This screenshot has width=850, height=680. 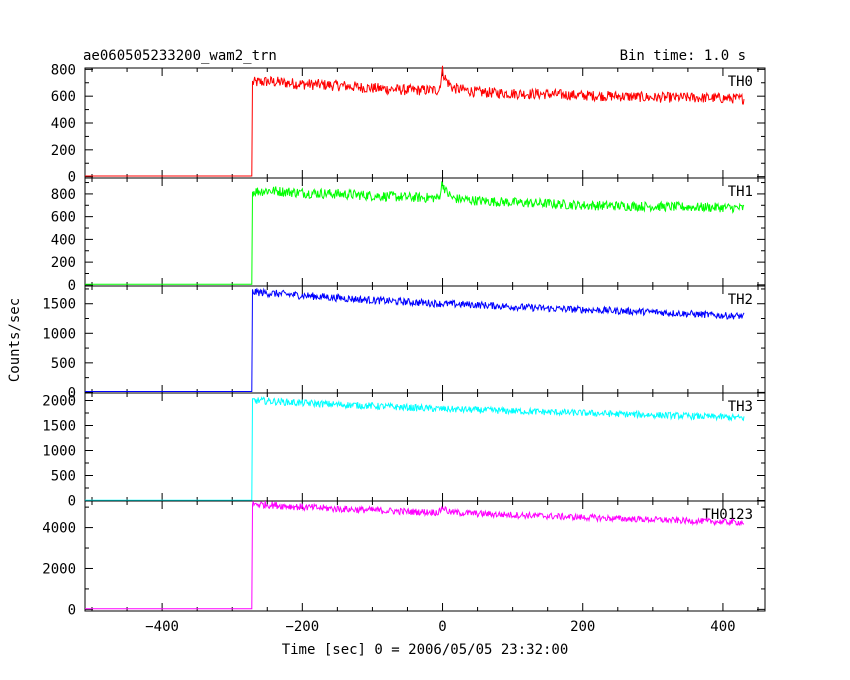 What do you see at coordinates (442, 627) in the screenshot?
I see `x-tick-label: 0` at bounding box center [442, 627].